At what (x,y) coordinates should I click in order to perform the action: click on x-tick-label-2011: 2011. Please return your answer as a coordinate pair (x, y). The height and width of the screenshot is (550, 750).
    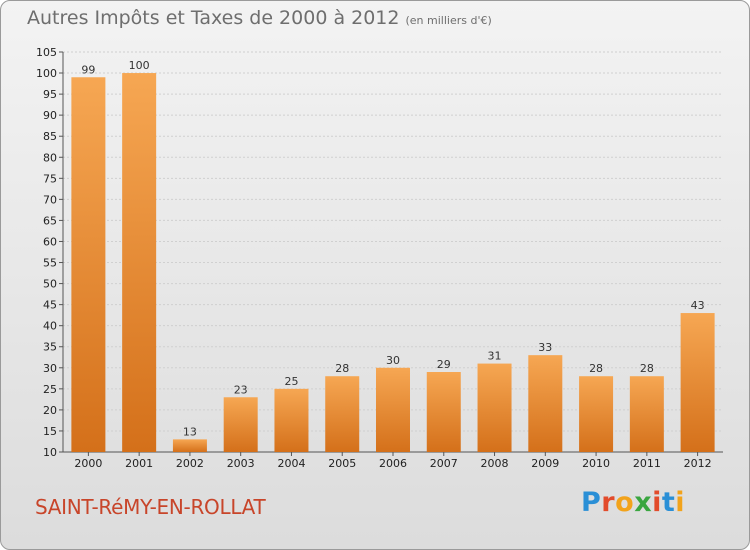
    Looking at the image, I should click on (647, 463).